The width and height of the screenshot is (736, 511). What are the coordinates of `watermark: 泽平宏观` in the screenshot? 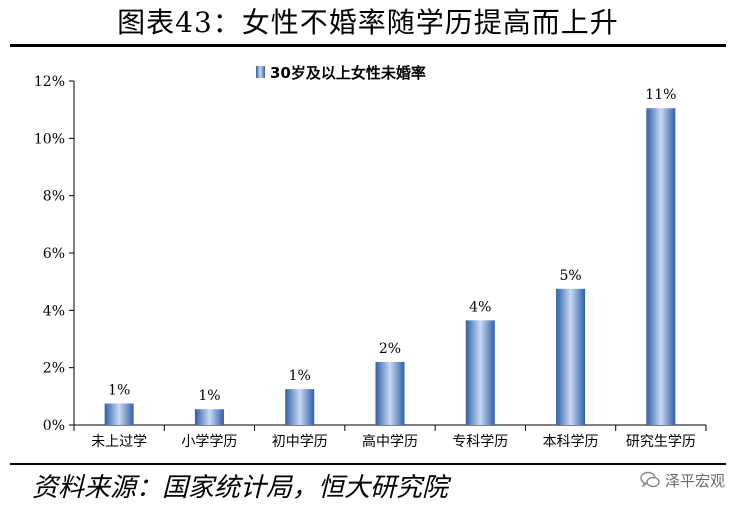 It's located at (682, 480).